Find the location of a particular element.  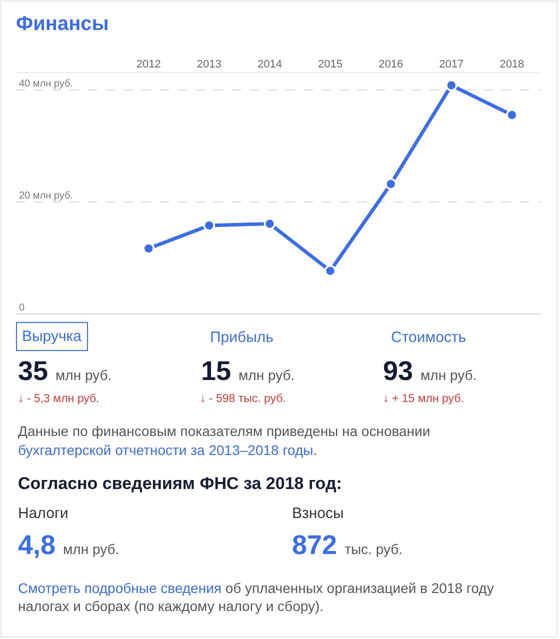

text: ↓ + 15 млн руб. is located at coordinates (423, 399).